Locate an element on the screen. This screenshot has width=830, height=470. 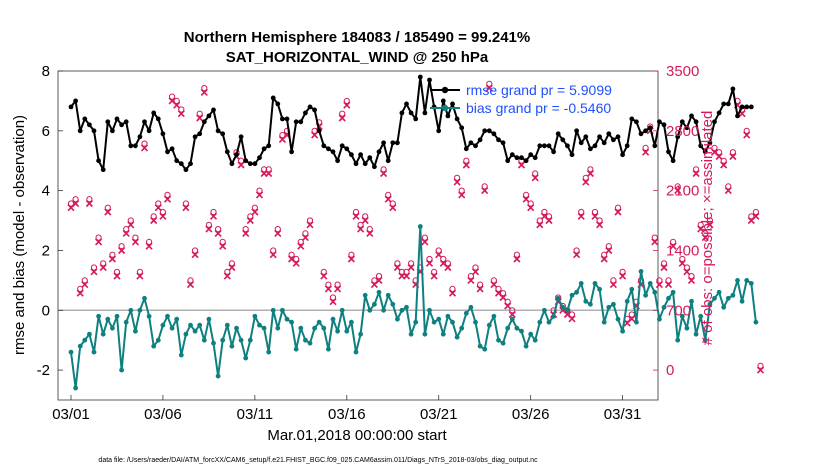
y-right-tick-label: 3500 is located at coordinates (682, 71).